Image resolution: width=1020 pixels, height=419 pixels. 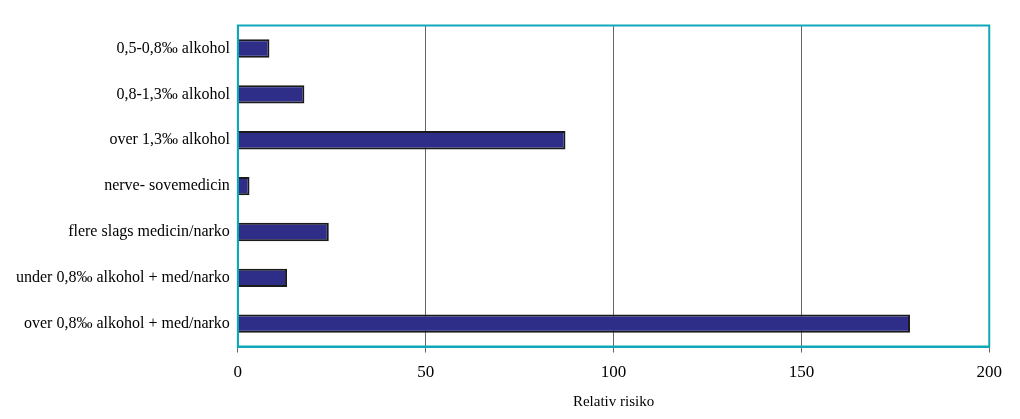 I want to click on x-tick-label: 100, so click(x=613, y=372).